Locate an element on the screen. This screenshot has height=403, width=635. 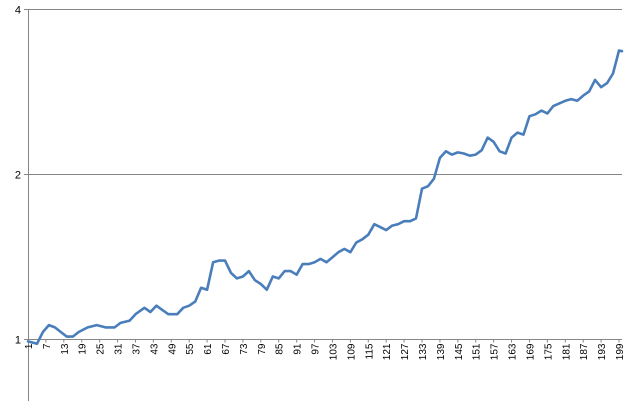
x-tick-label: 169 is located at coordinates (530, 351).